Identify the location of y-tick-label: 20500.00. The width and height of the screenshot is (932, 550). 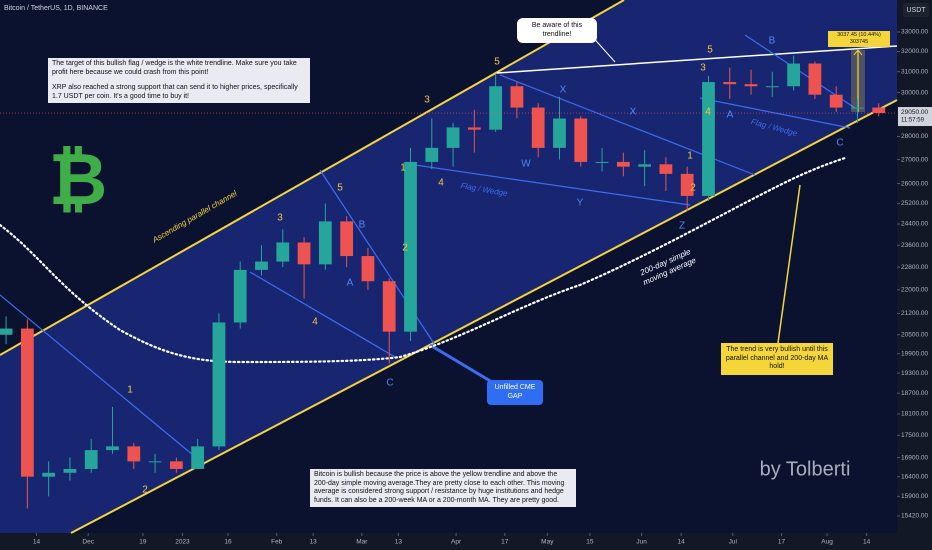
(914, 334).